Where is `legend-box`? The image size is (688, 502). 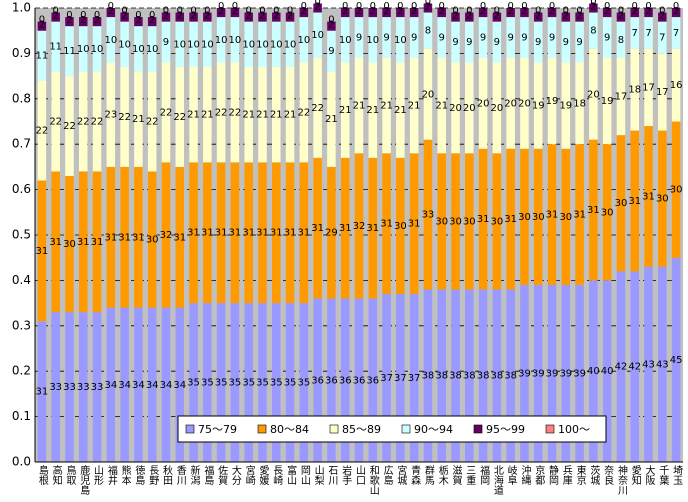
legend-box is located at coordinates (392, 429).